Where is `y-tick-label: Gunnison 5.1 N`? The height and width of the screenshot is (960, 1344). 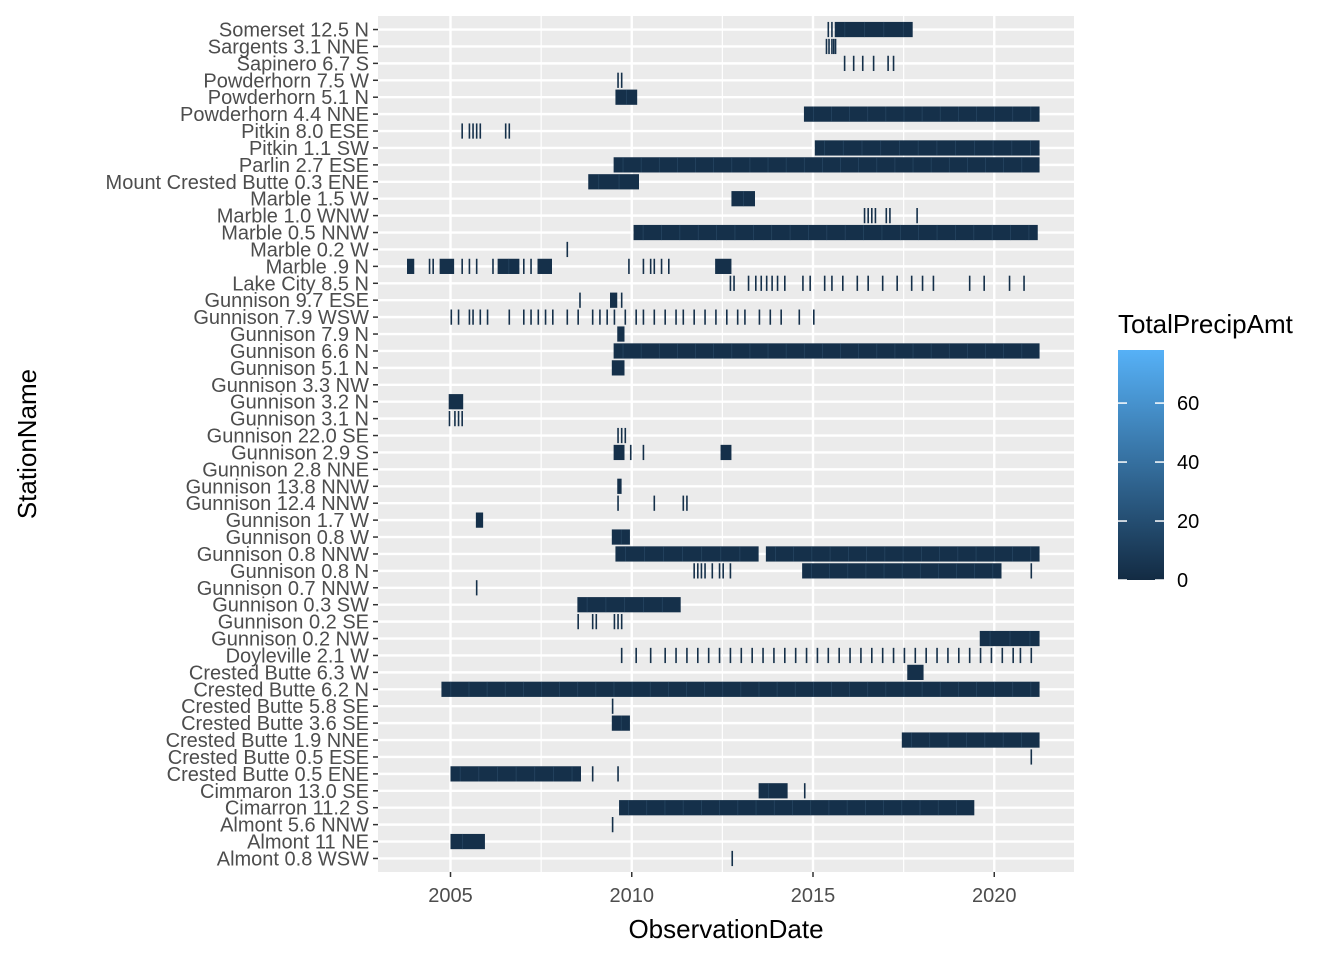 y-tick-label: Gunnison 5.1 N is located at coordinates (299, 369).